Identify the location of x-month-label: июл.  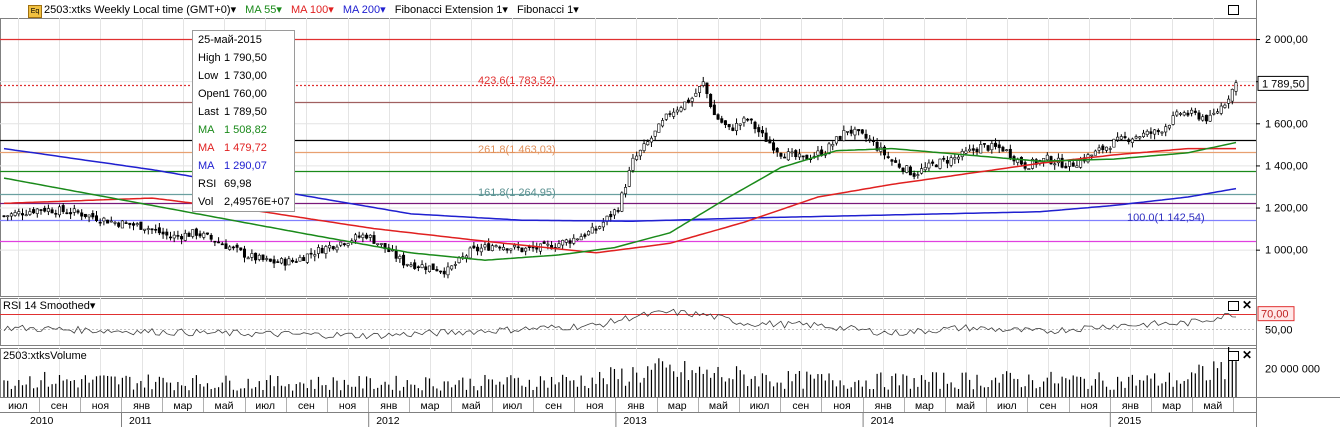
(513, 406).